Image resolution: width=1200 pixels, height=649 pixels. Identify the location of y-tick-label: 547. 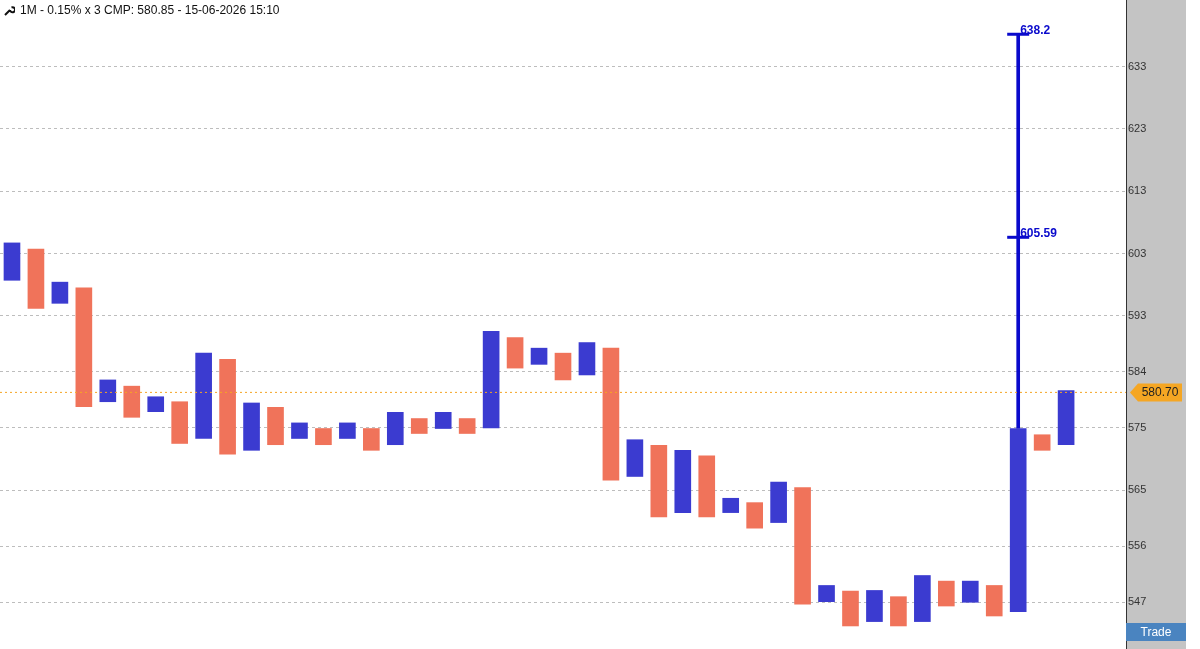
(1137, 601).